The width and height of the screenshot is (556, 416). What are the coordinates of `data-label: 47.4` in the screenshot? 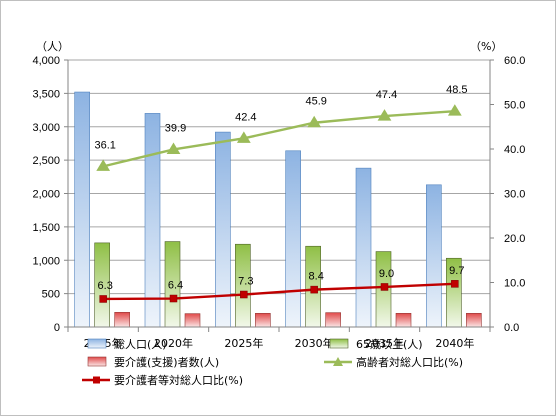 It's located at (386, 95).